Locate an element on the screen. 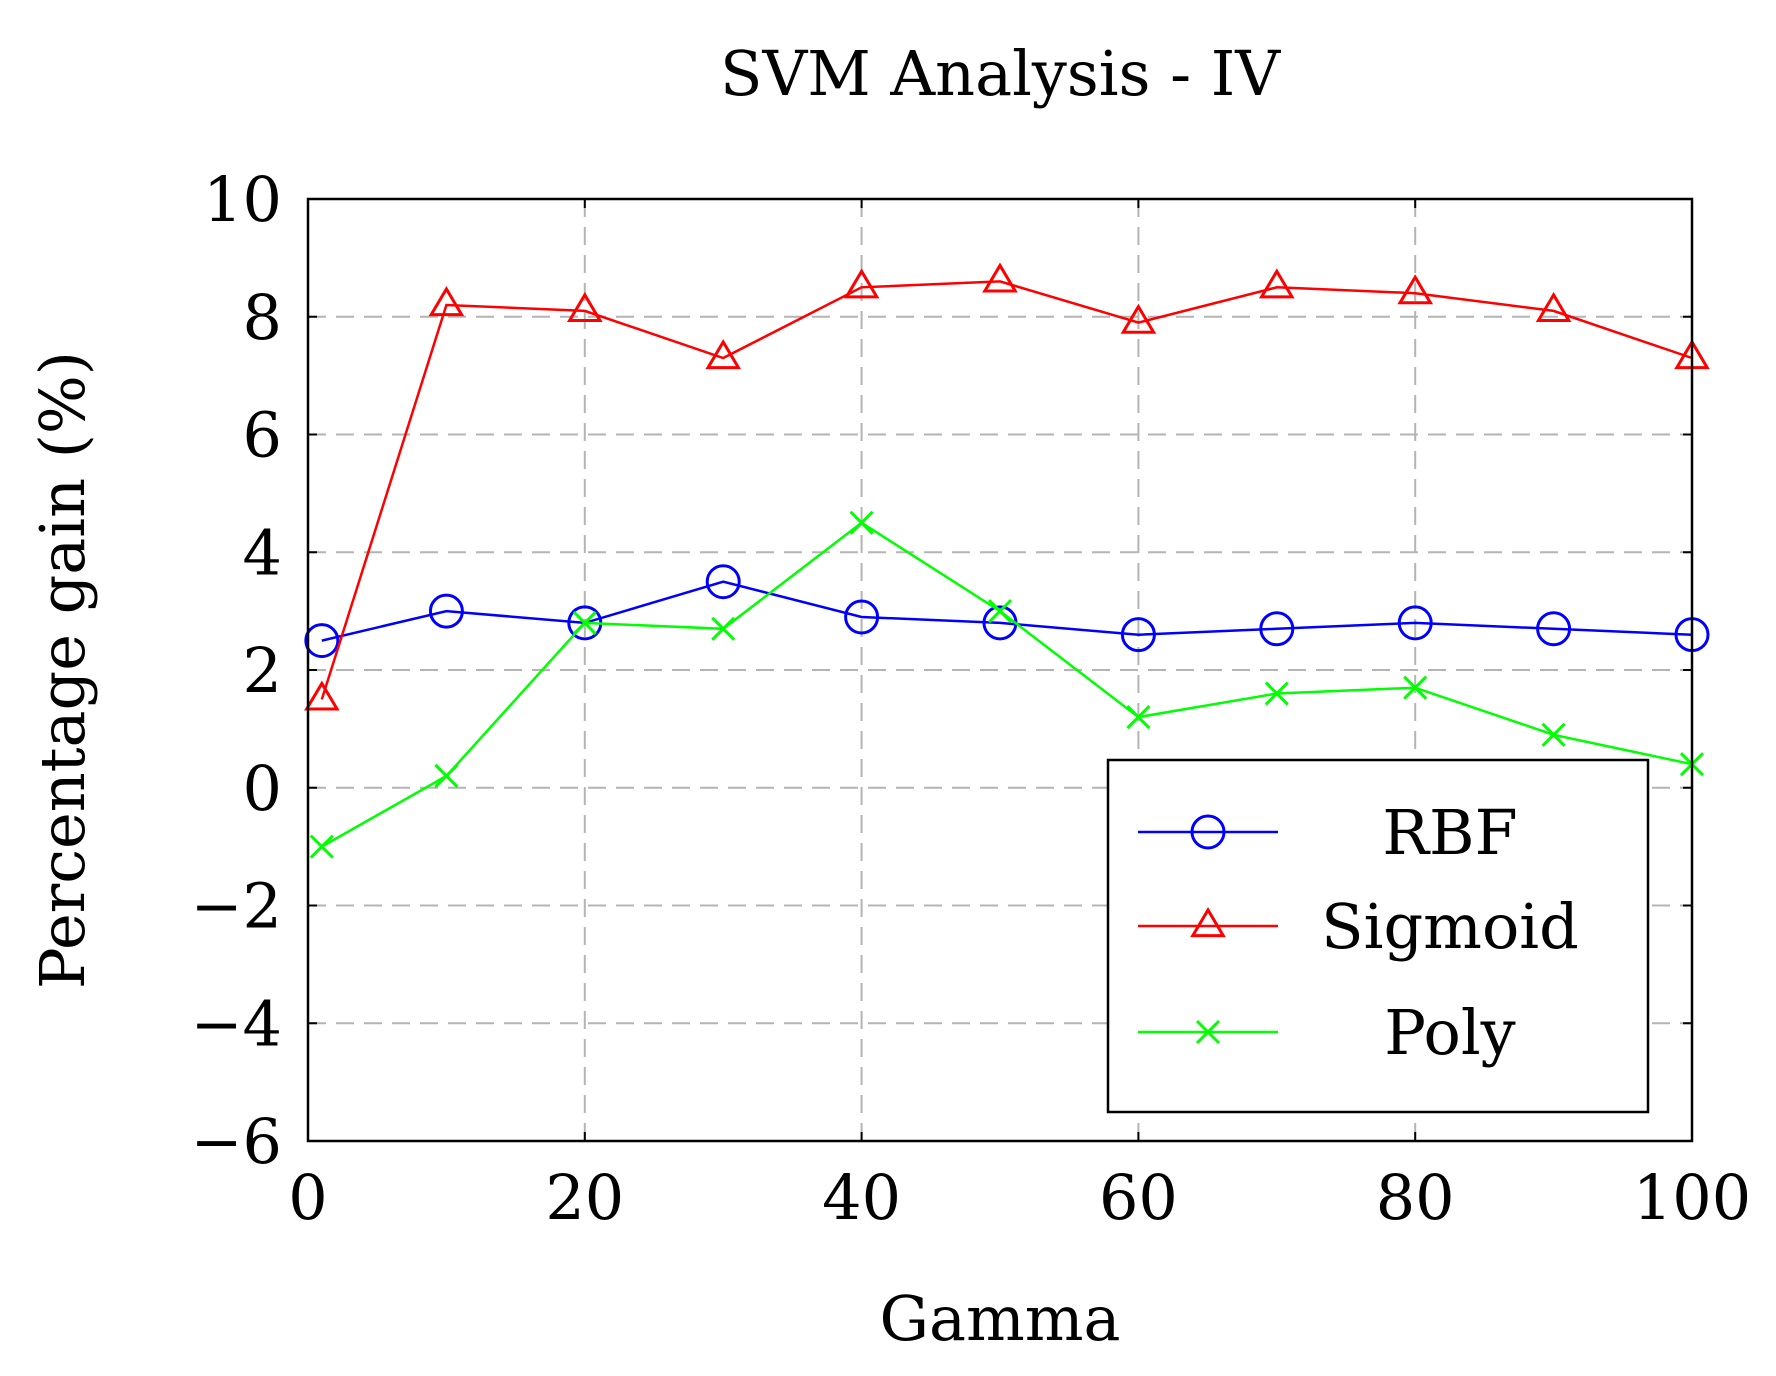 The image size is (1776, 1376). legend-label: RBF is located at coordinates (1449, 832).